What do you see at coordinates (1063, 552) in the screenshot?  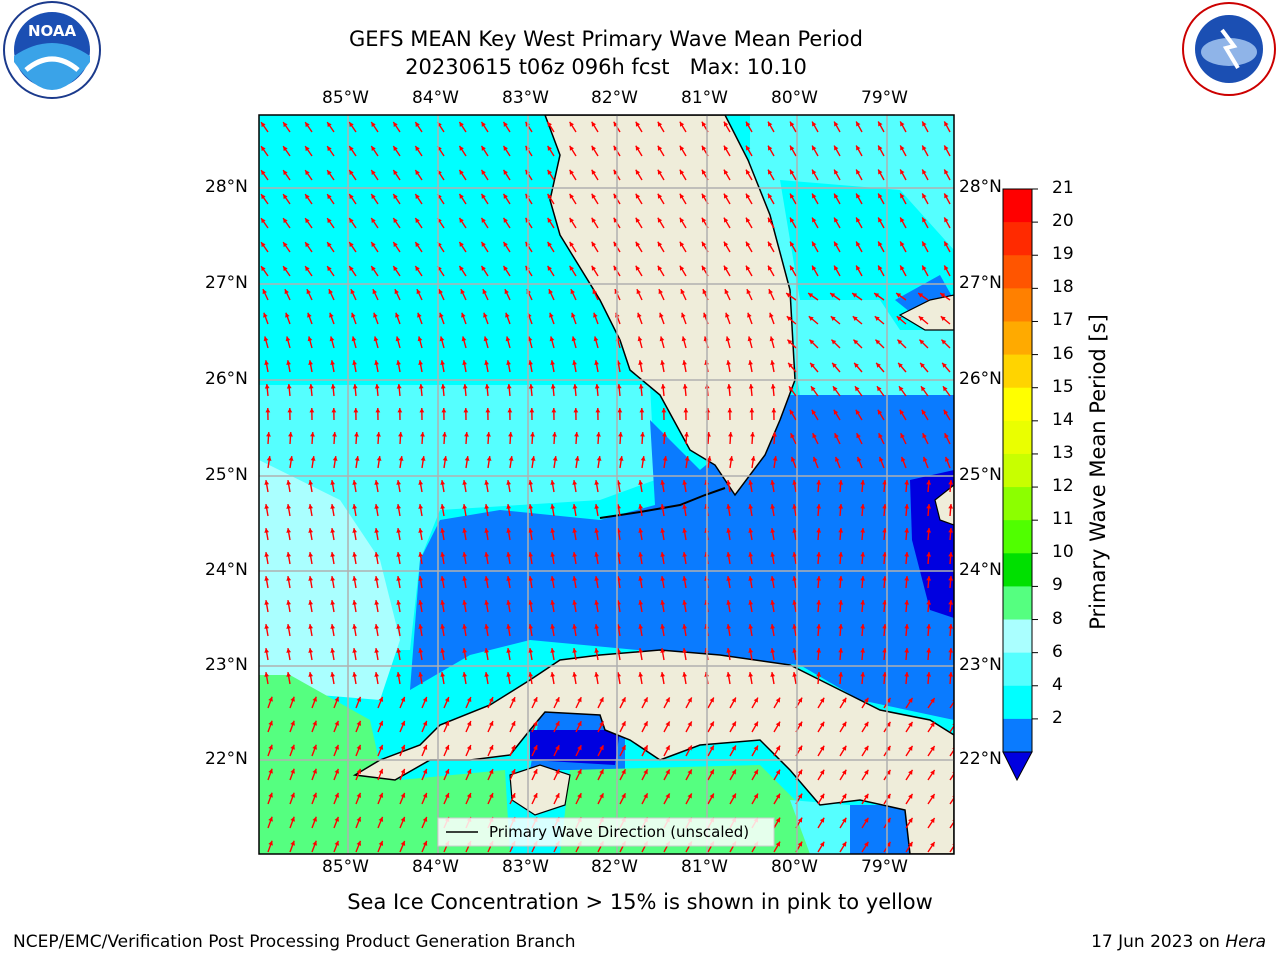 I see `colorbar-tick-label: 10` at bounding box center [1063, 552].